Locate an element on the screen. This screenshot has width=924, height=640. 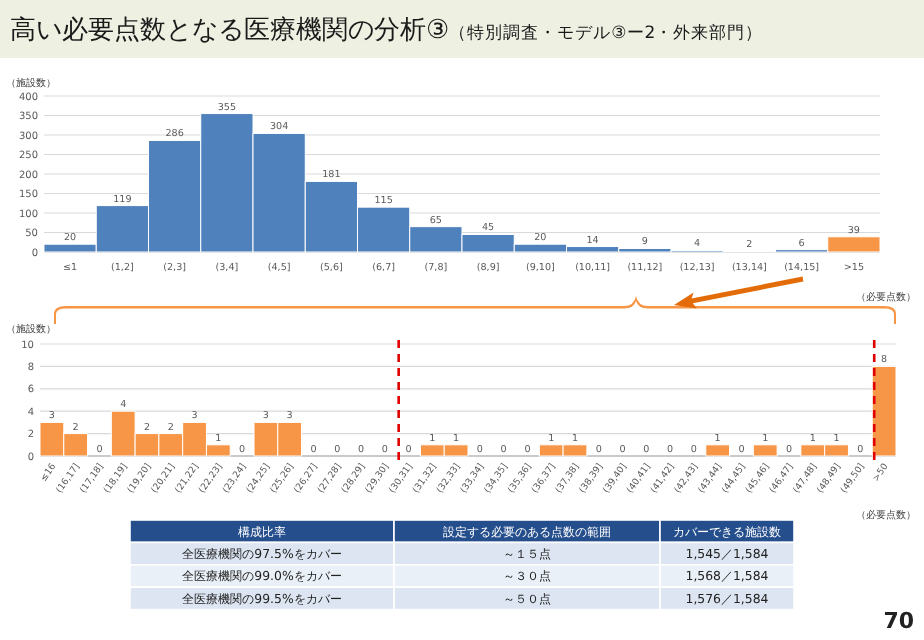
chart-title: 高い必要点数となる医療機関の分析③ is located at coordinates (230, 30).